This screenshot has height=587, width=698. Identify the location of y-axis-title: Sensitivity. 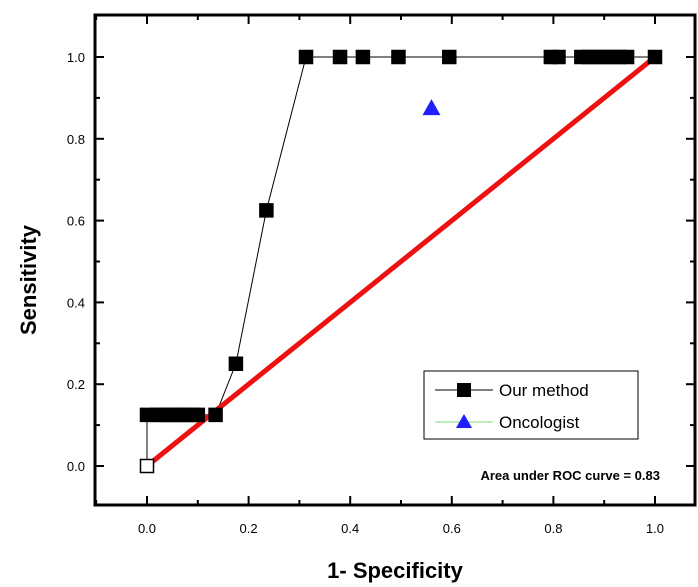
(28, 279).